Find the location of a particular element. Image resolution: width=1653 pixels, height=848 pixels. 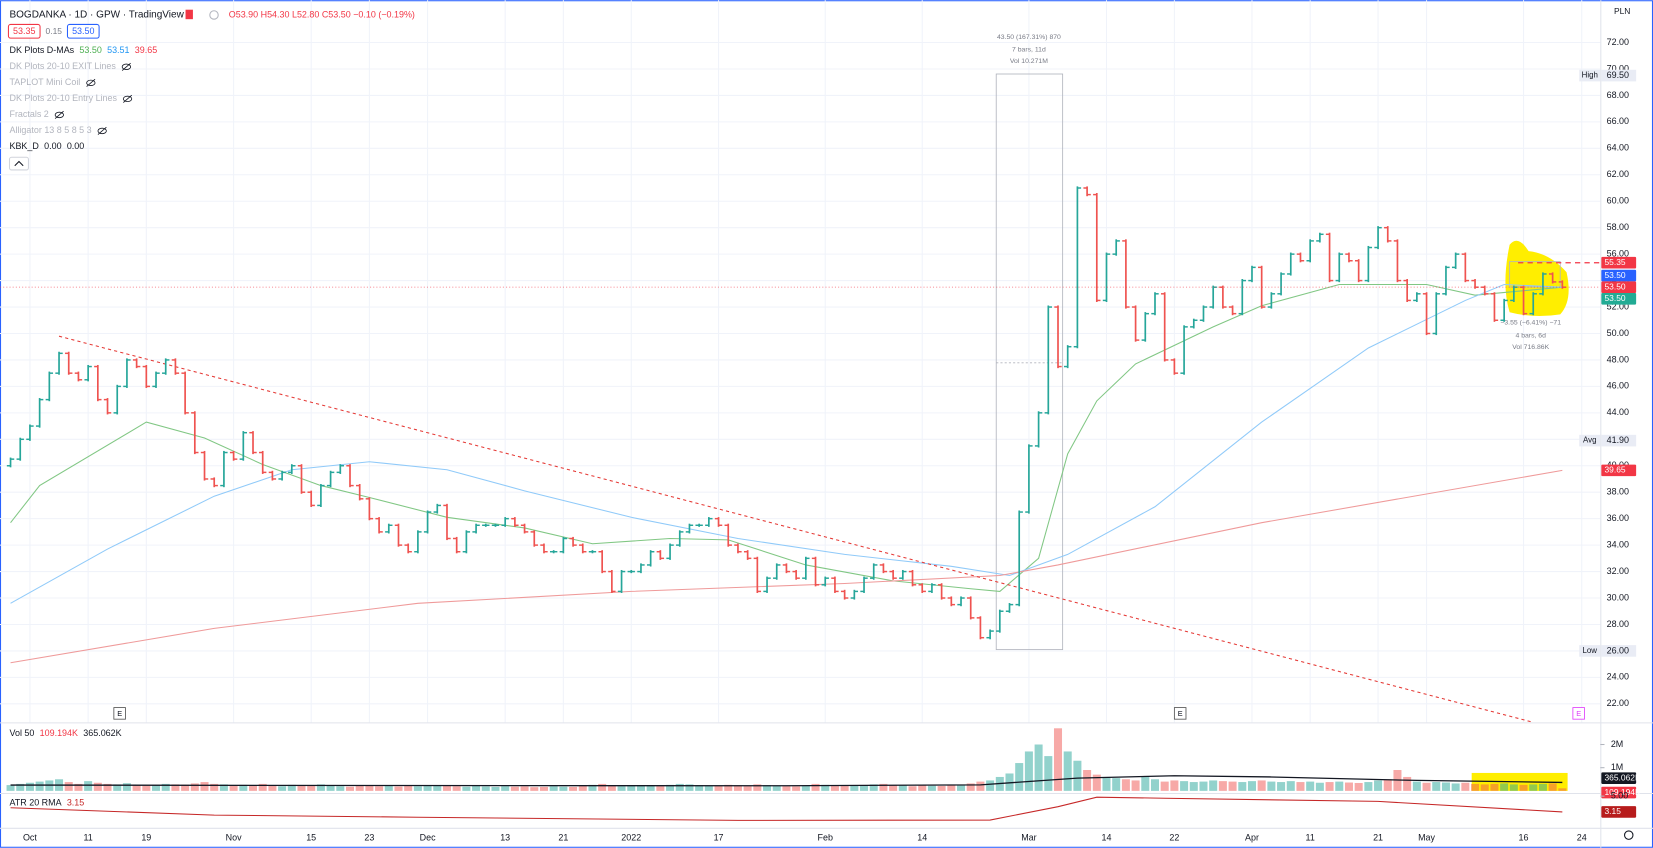

indicator-legend: DK Plots D-MAs 53.50 53.51 39.65 is located at coordinates (83, 50).